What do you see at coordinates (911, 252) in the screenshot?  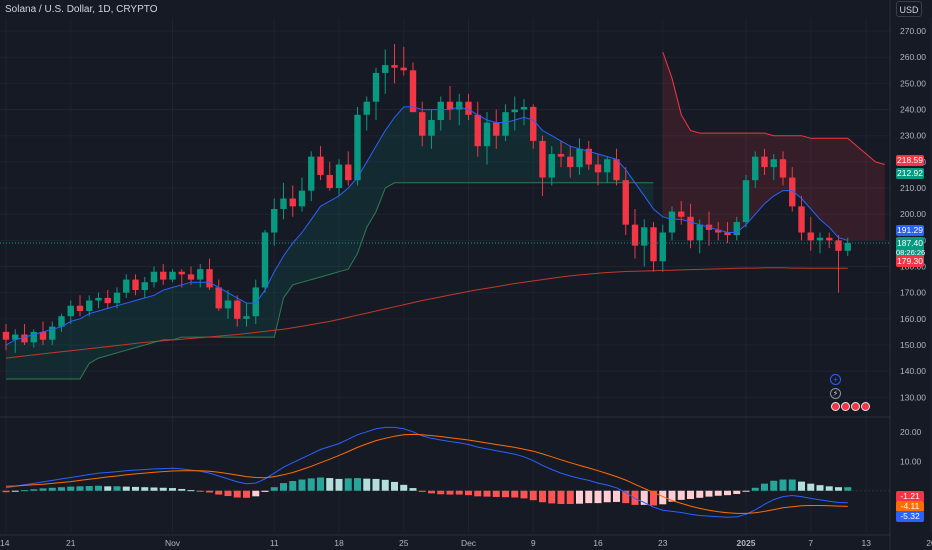 I see `countdown-timer: 08:26:26` at bounding box center [911, 252].